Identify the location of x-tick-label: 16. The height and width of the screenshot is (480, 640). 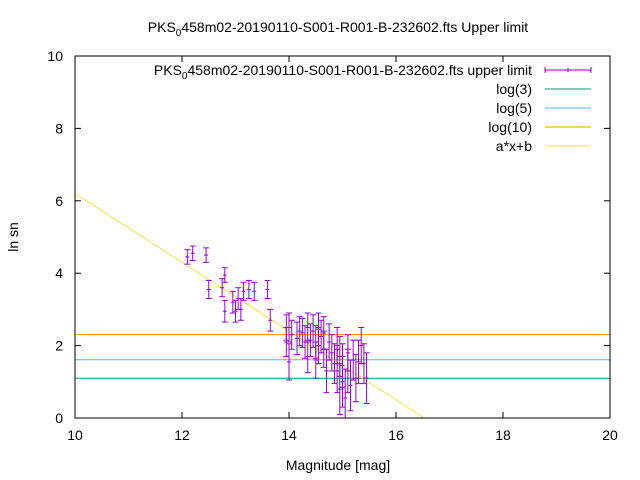
(396, 435).